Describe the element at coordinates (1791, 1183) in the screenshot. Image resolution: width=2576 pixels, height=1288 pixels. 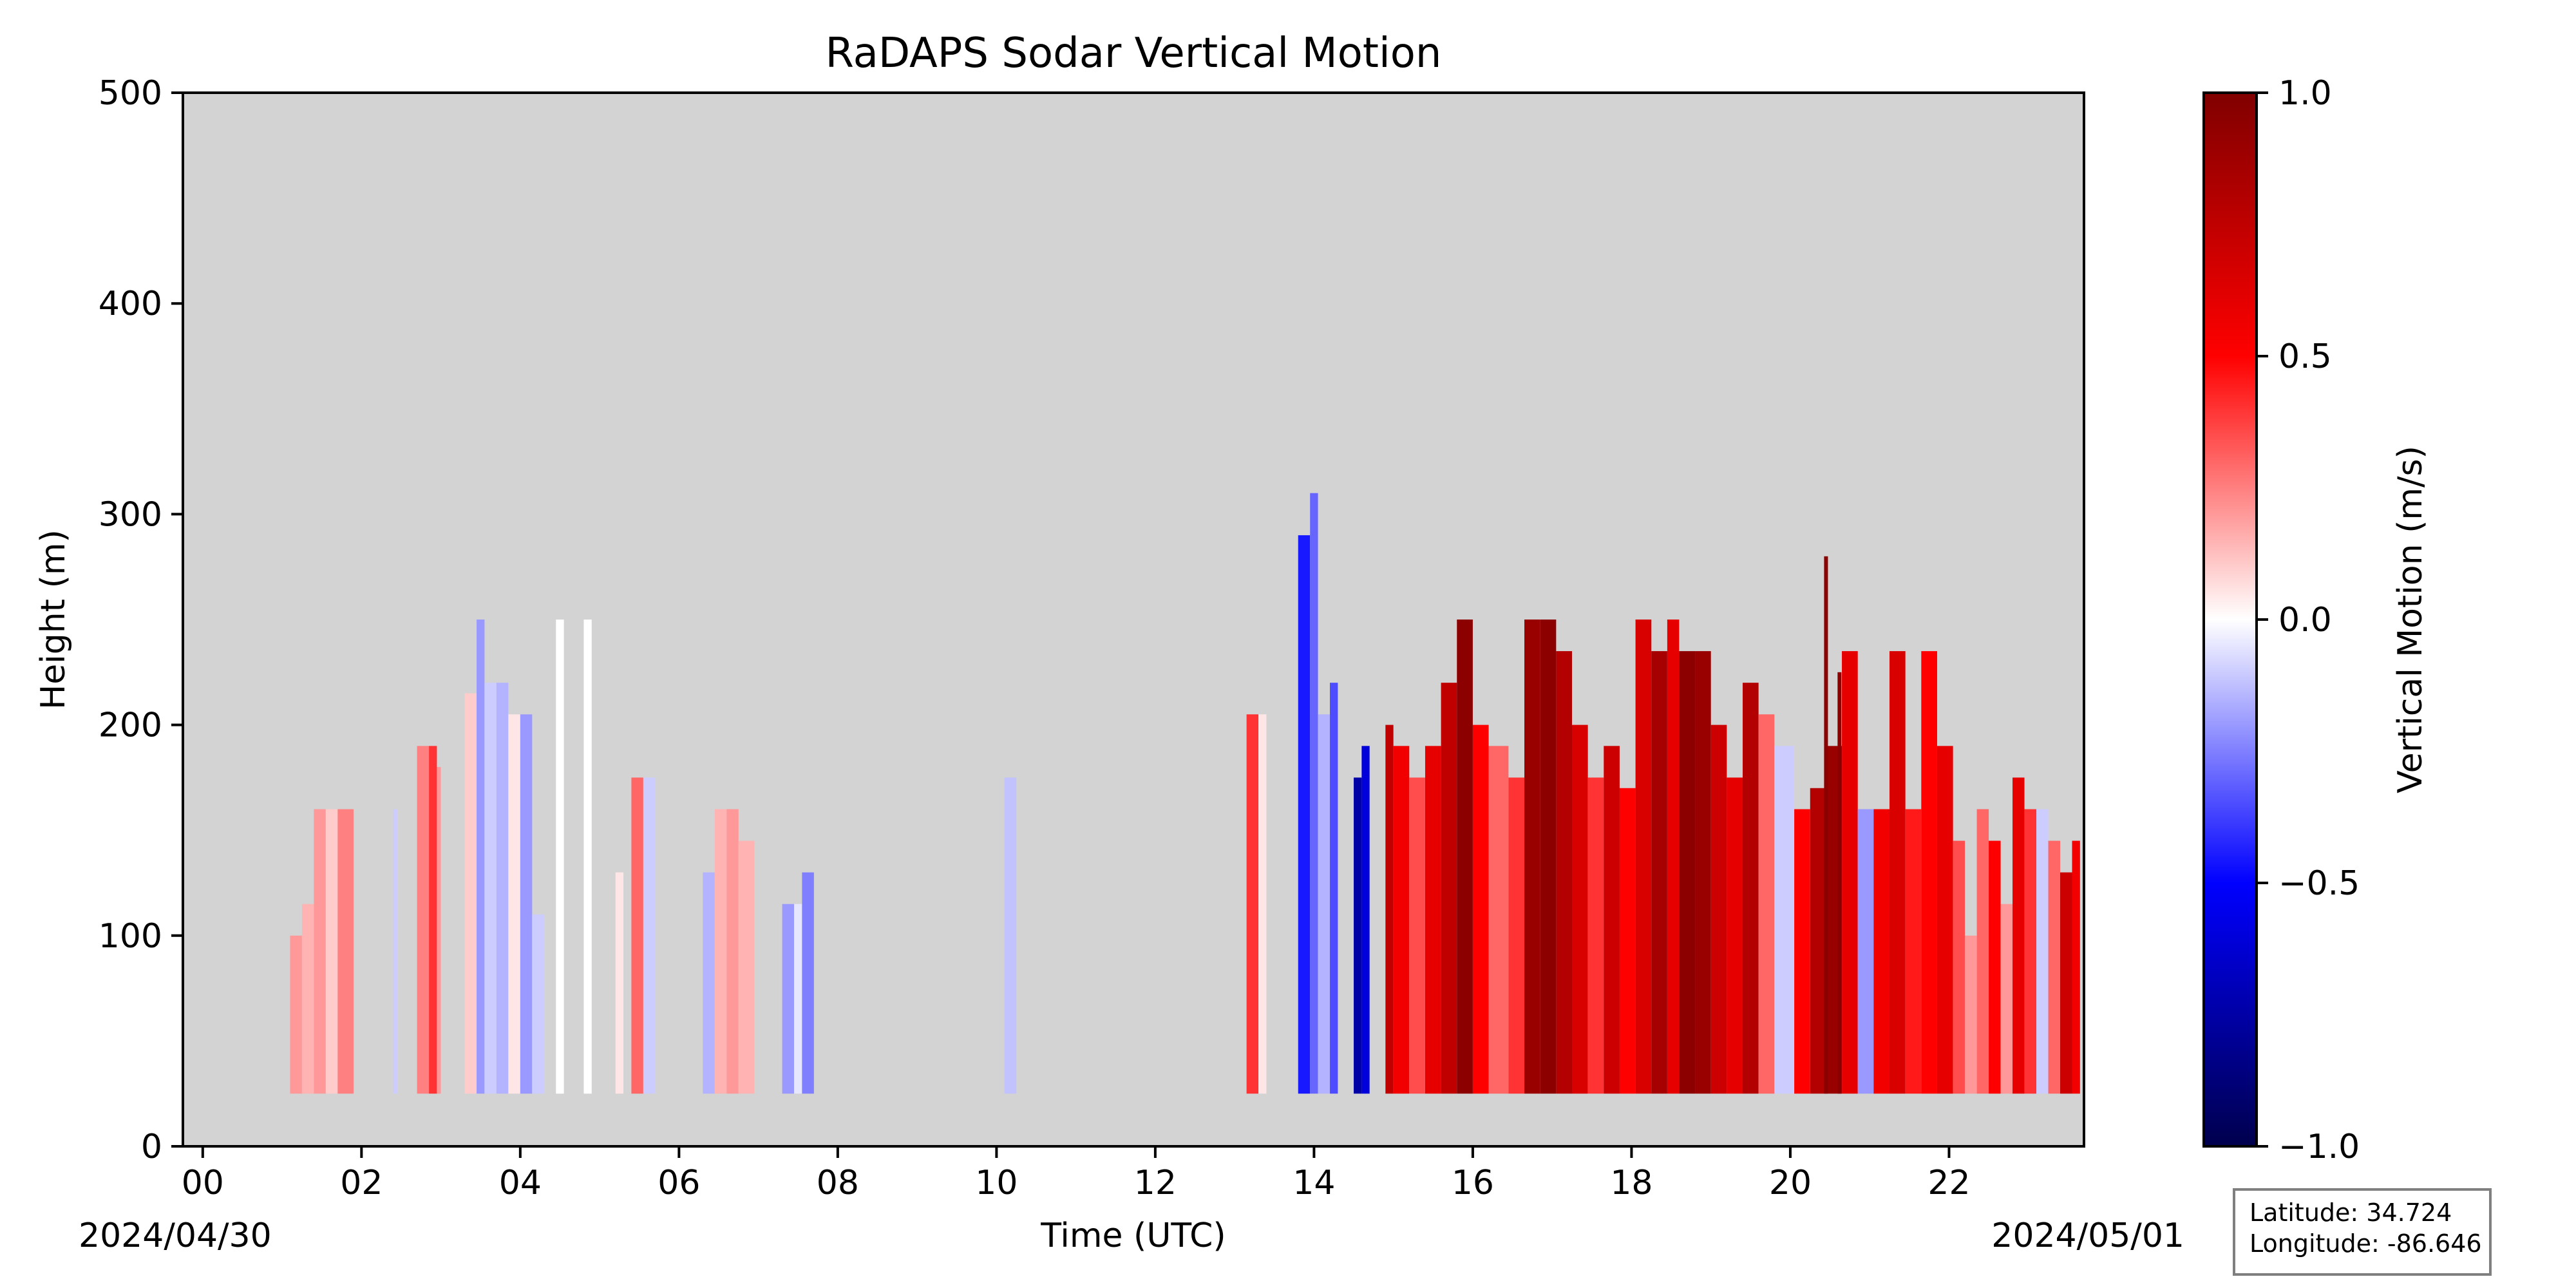
I see `x-tick-label: 20` at that location.